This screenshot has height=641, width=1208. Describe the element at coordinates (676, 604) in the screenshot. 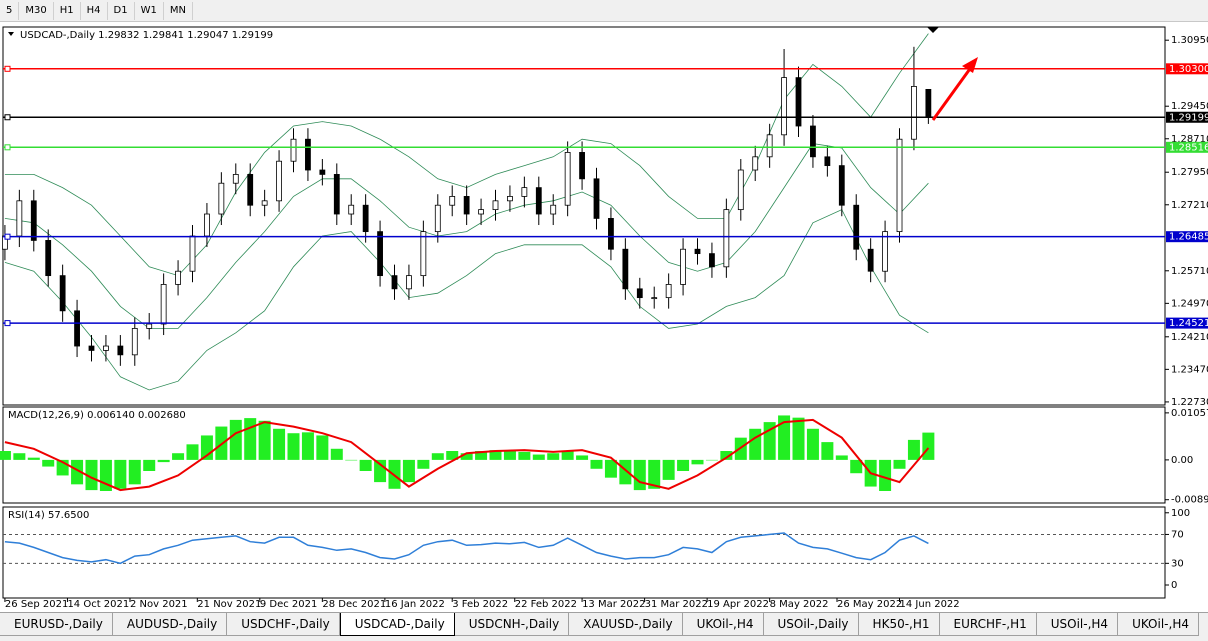

I see `x-tick-label: 31 Mar 2022` at that location.